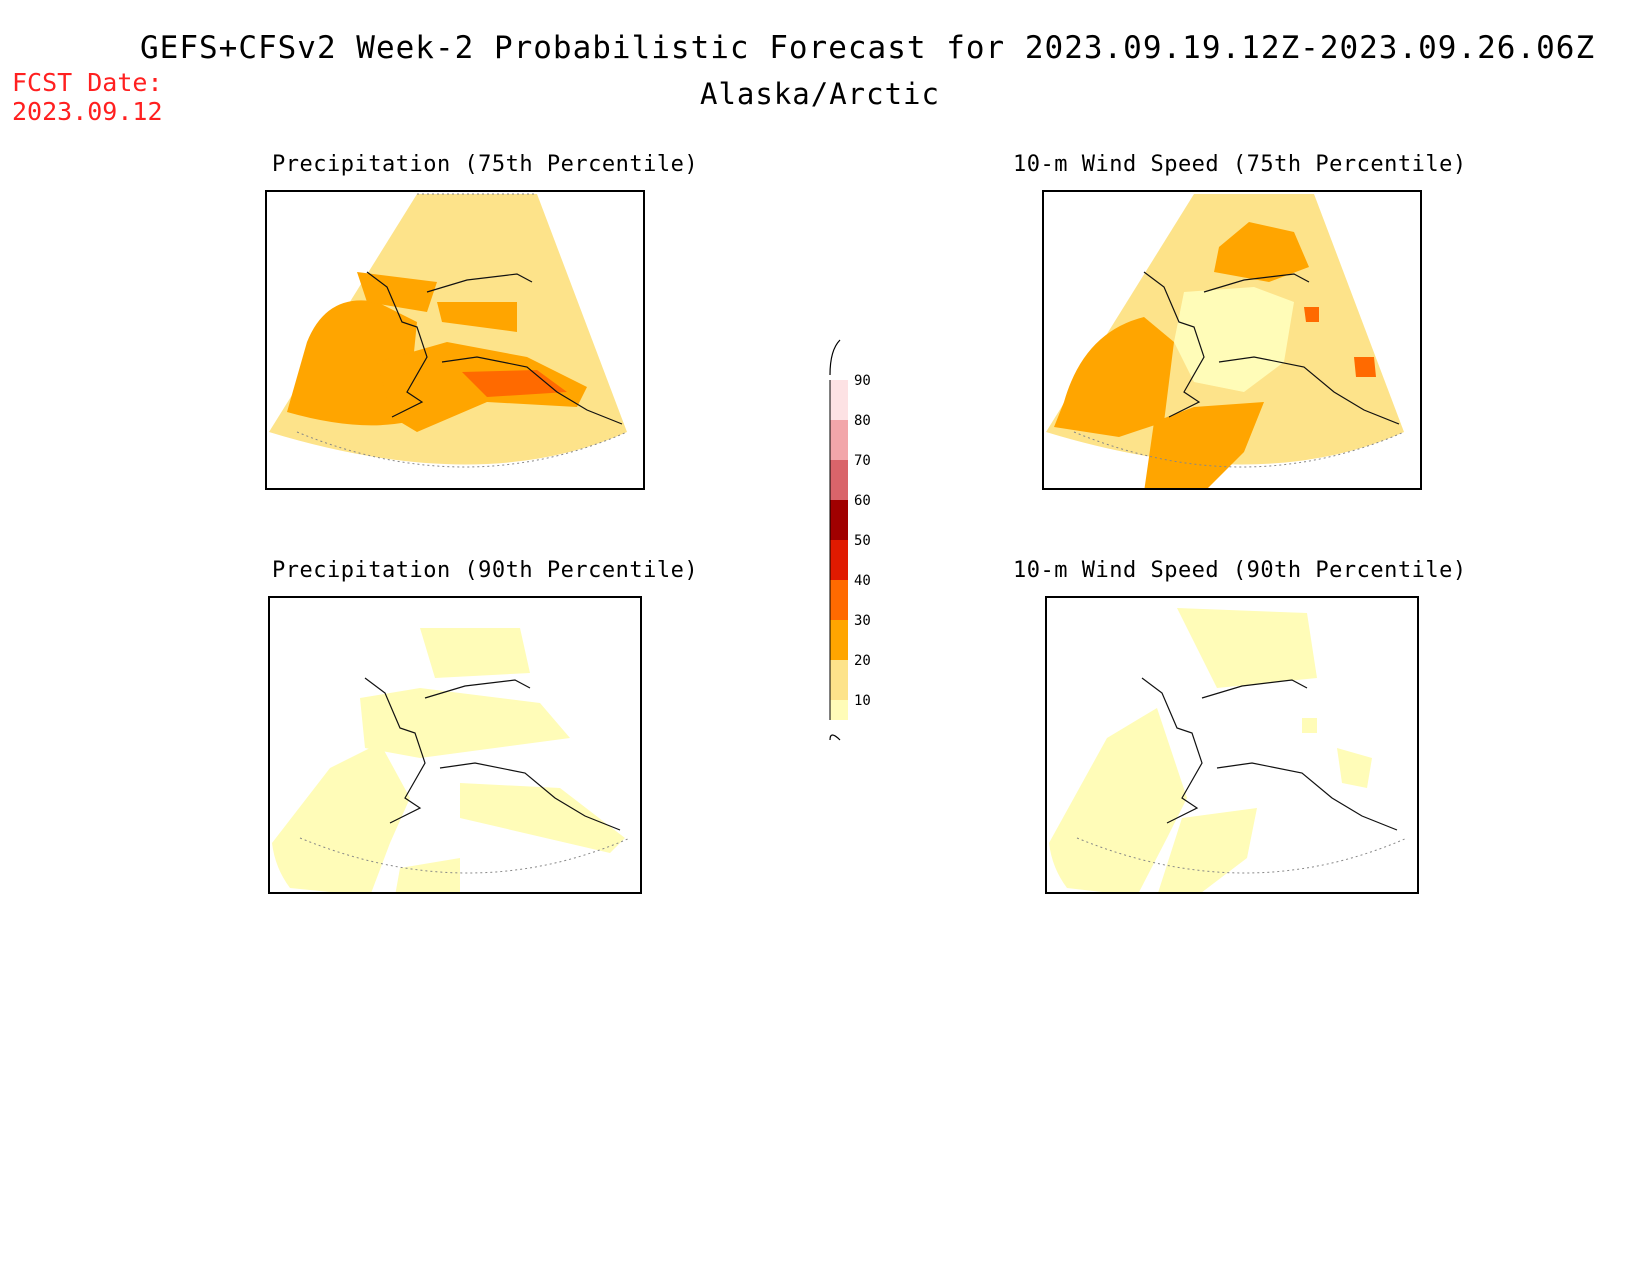  Describe the element at coordinates (862, 581) in the screenshot. I see `colorbar-label-40: 40` at that location.